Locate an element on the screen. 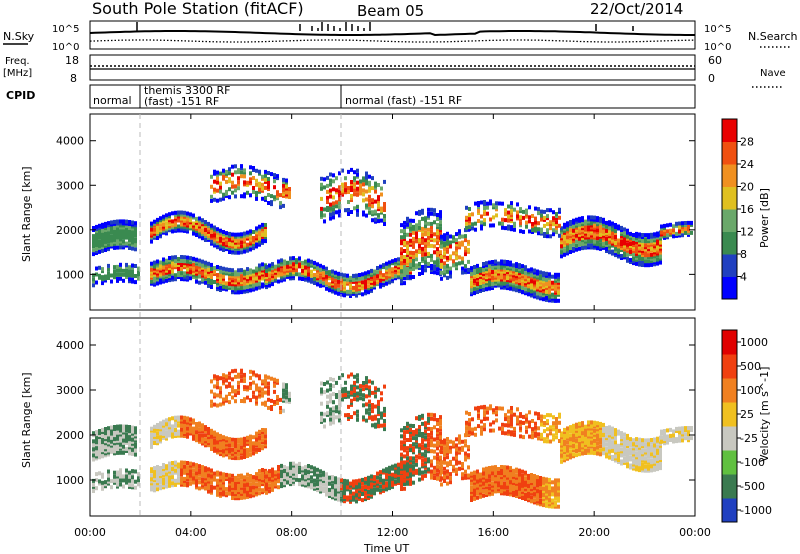 The height and width of the screenshot is (554, 800). cpid-segment-2-line2: (fast) -151 RF is located at coordinates (181, 101).